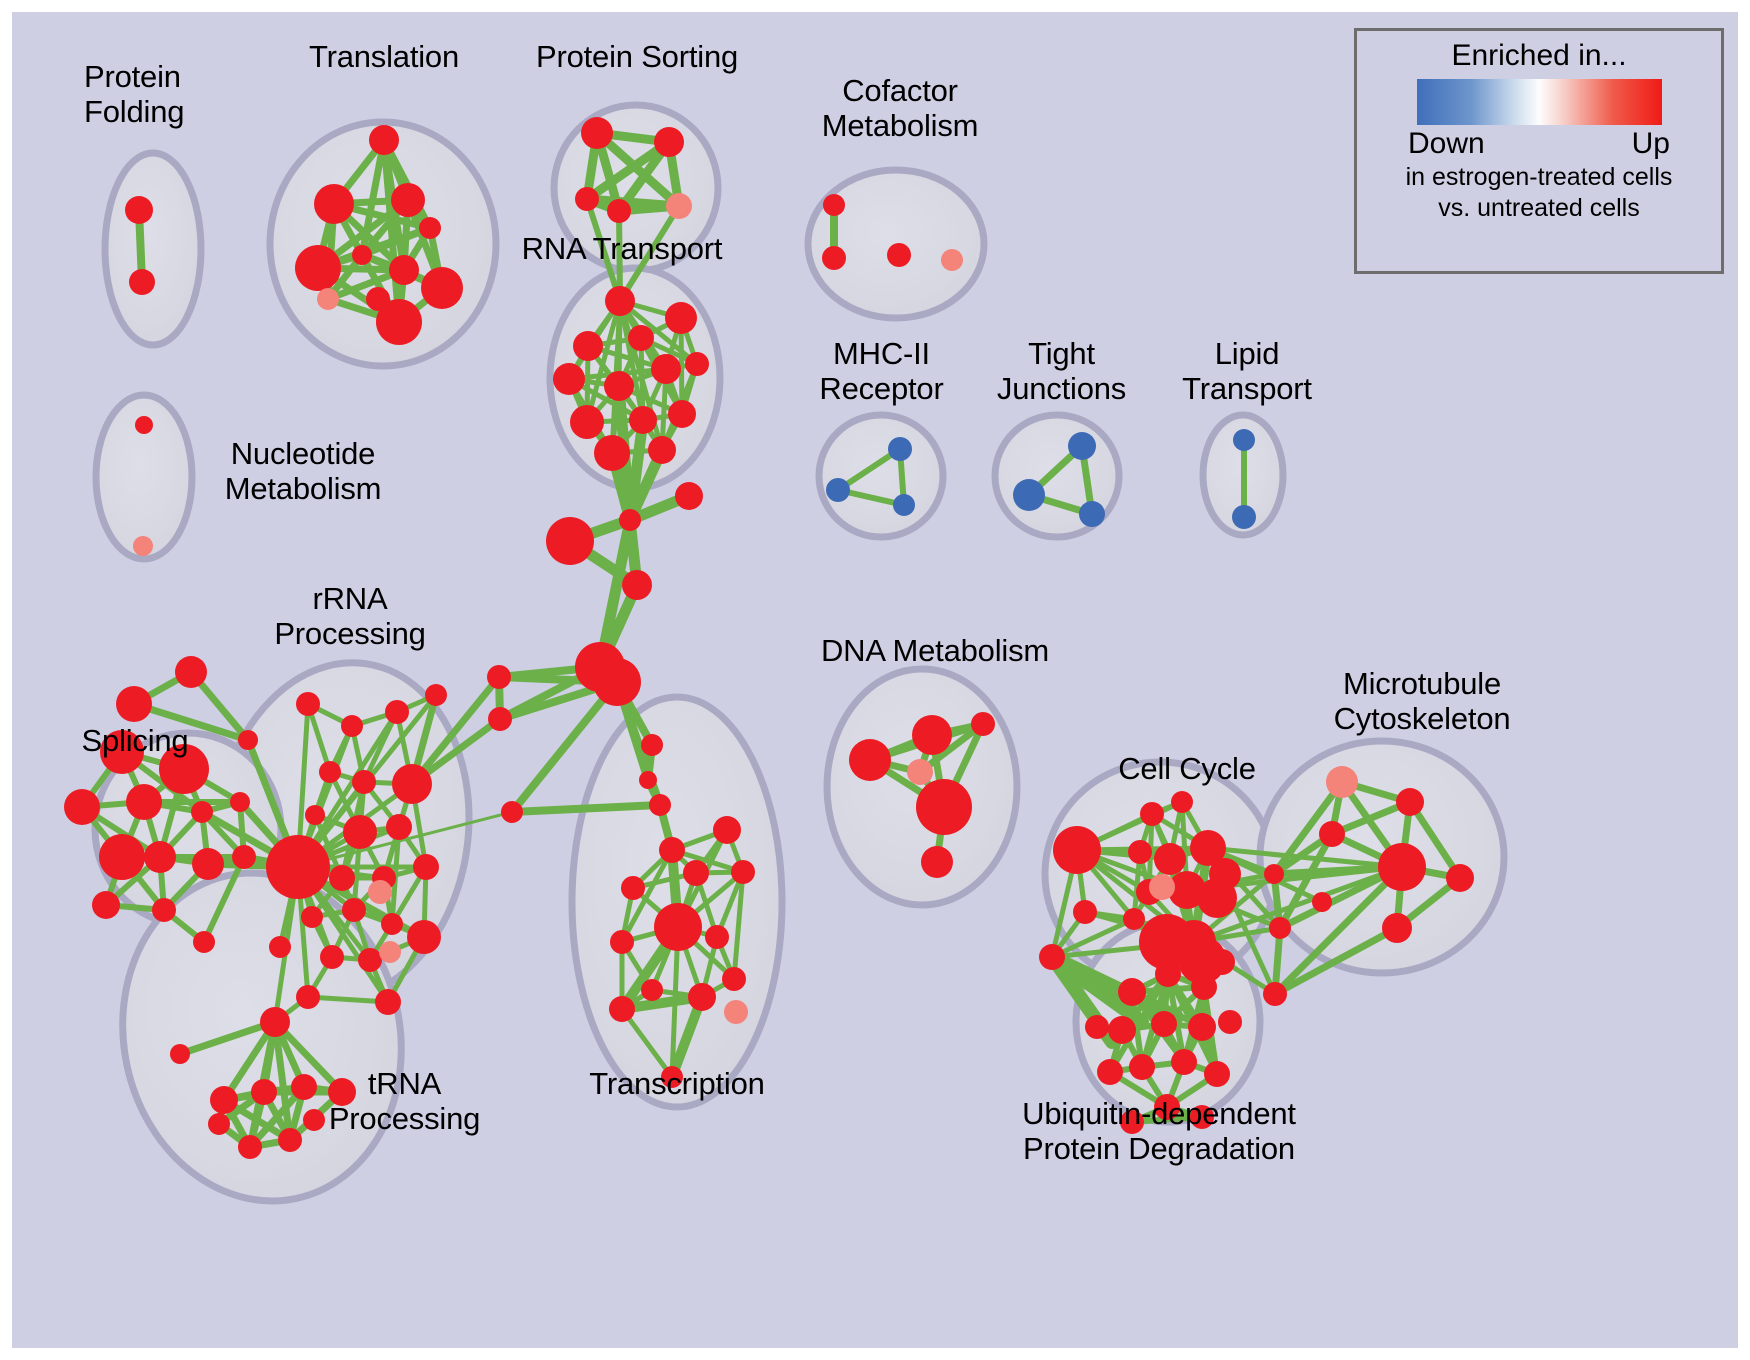  I want to click on cluster-label-dna-metabolism: DNA Metabolism, so click(935, 650).